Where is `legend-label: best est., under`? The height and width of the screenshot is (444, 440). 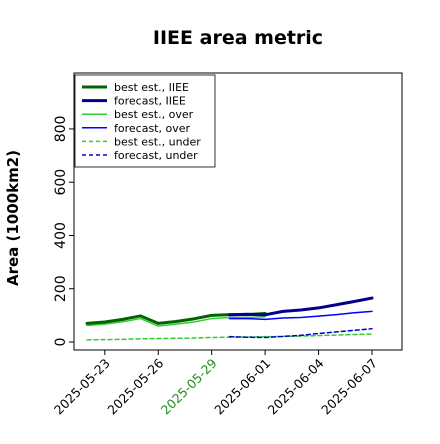
legend-label: best est., under is located at coordinates (157, 141).